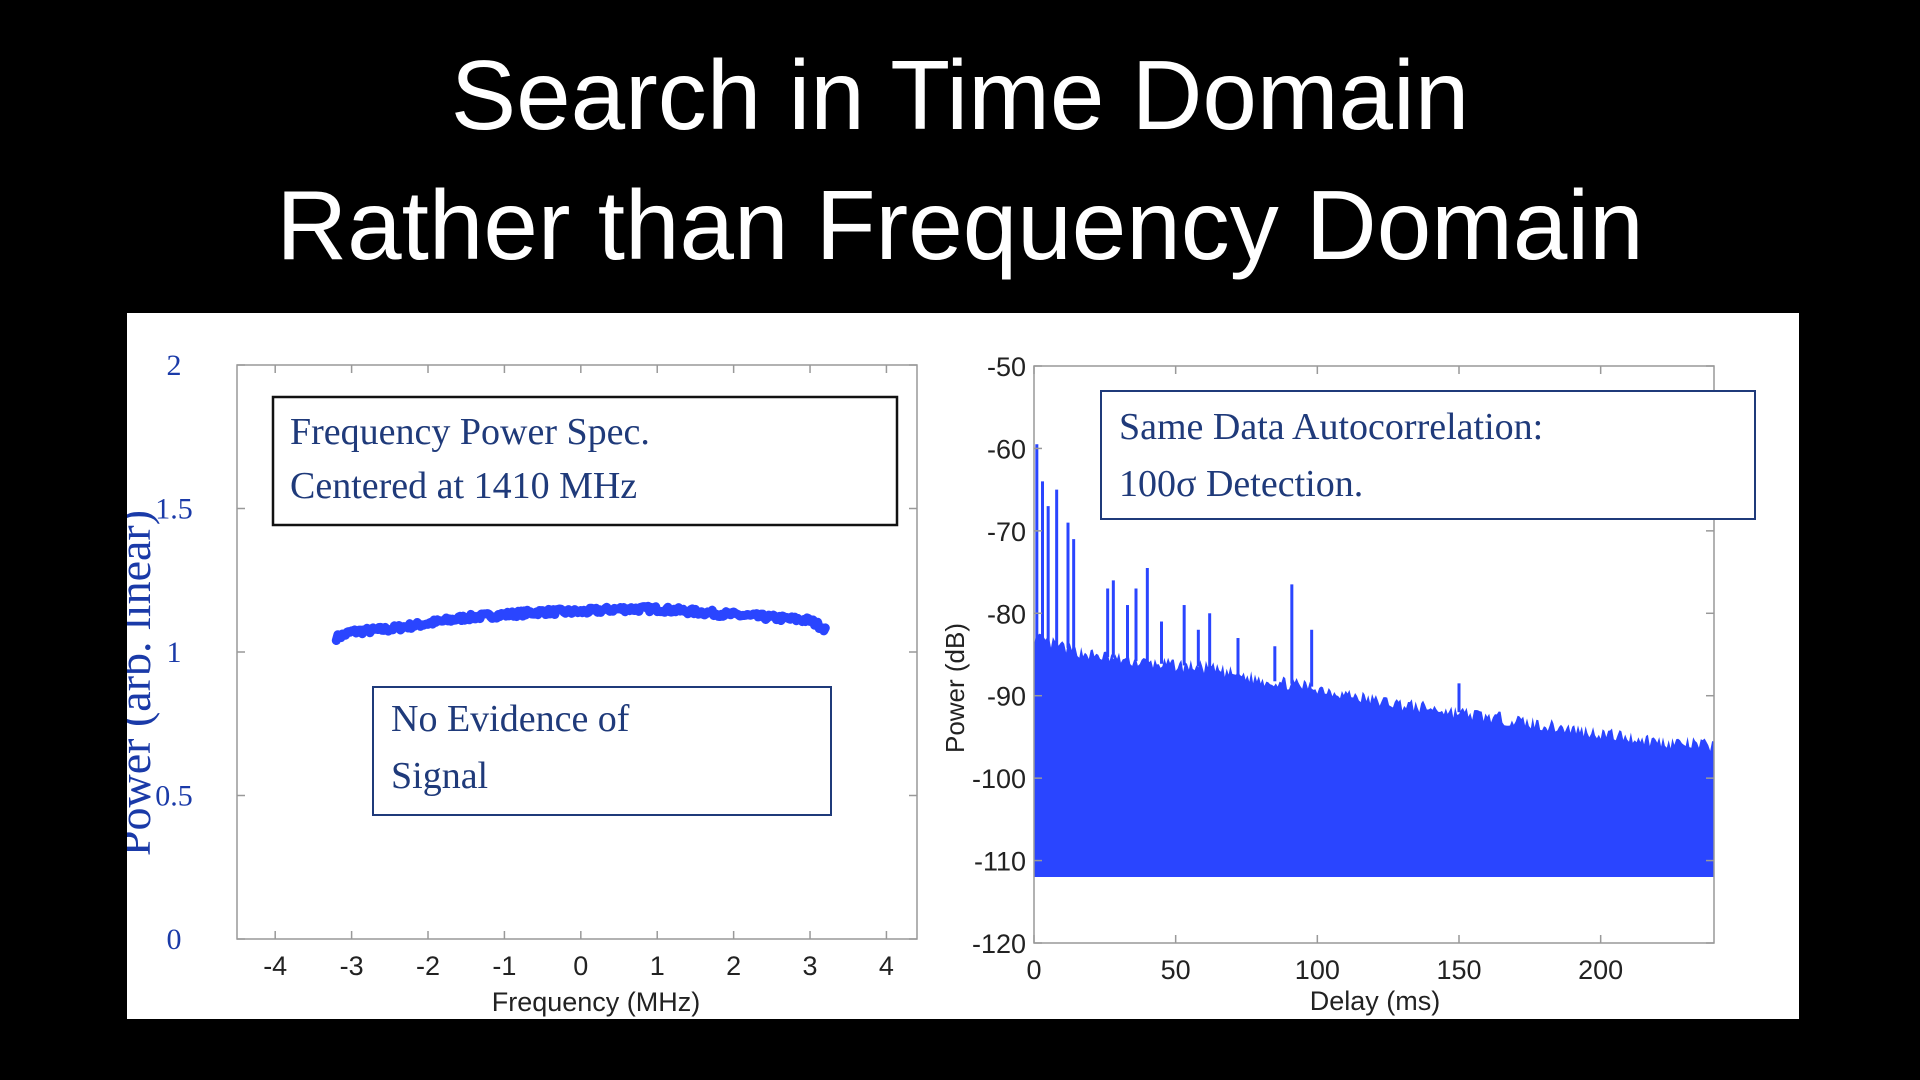 The image size is (1920, 1080). I want to click on right-x-tick-label: 200, so click(1600, 970).